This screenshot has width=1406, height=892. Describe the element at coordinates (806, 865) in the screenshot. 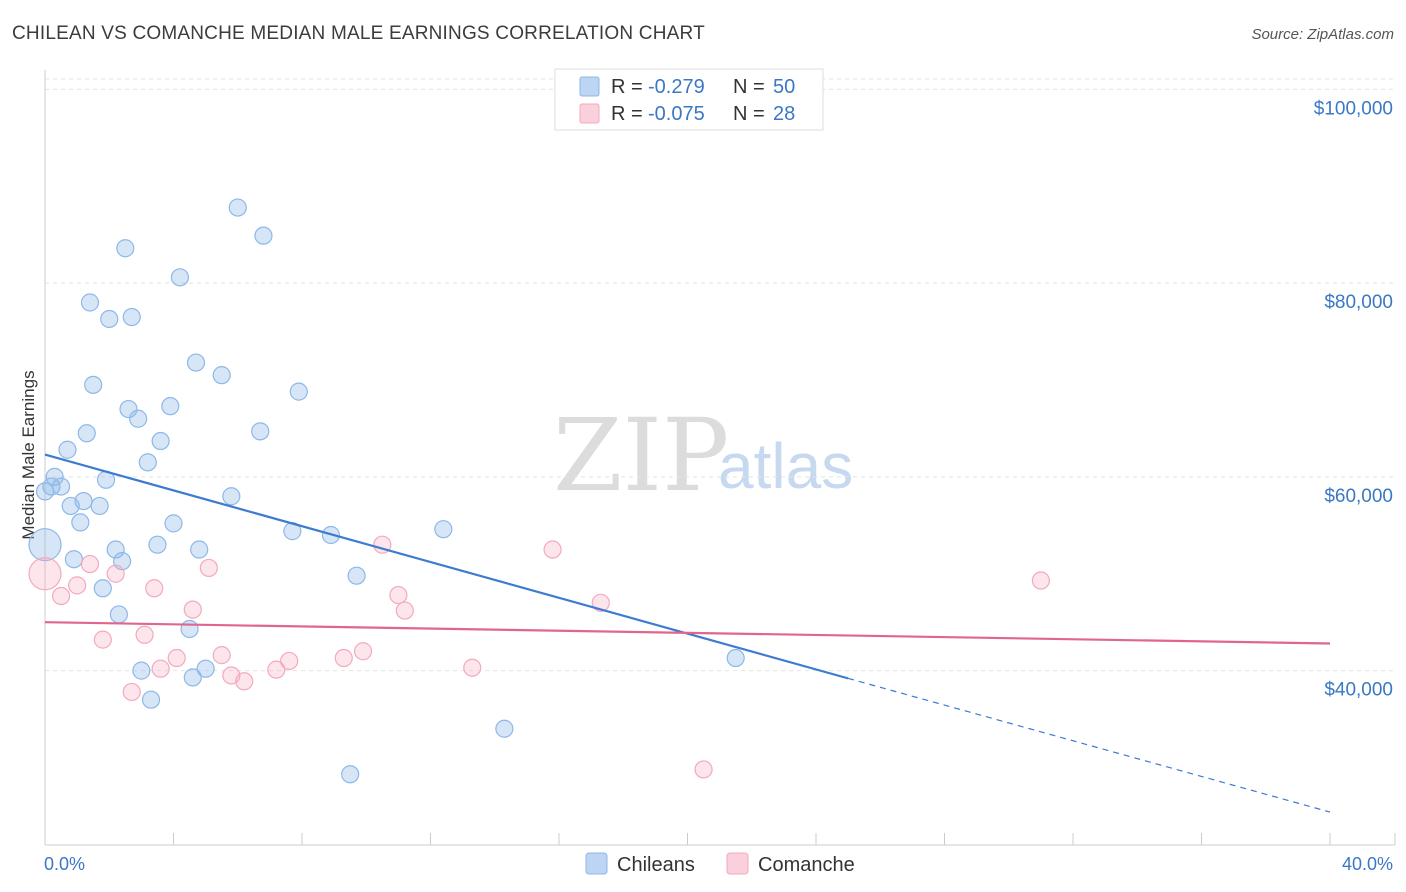

I see `series-legend-label-comanche: Comanche` at that location.